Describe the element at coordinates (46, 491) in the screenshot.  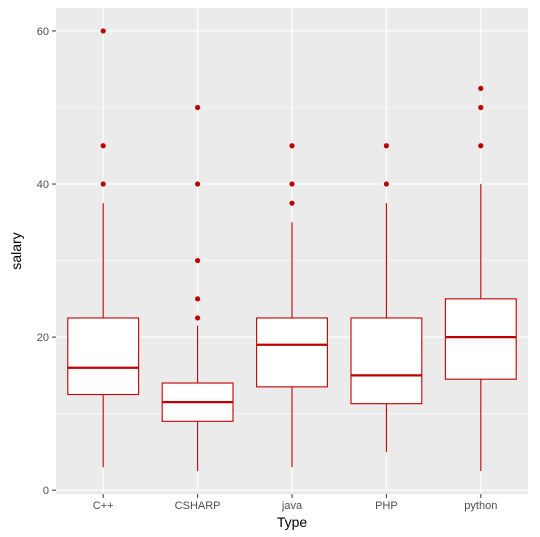
I see `y-tick-label: 0` at that location.